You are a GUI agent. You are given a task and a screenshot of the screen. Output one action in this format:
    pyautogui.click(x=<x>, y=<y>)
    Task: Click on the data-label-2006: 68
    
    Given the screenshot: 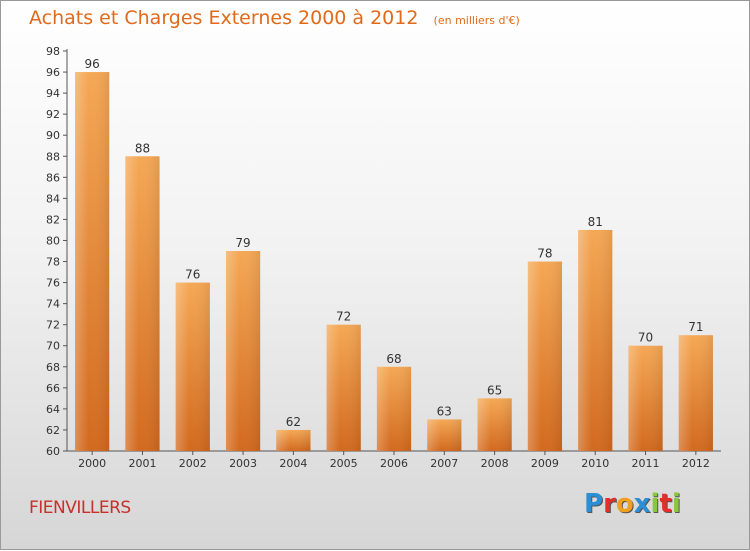 What is the action you would take?
    pyautogui.click(x=393, y=359)
    